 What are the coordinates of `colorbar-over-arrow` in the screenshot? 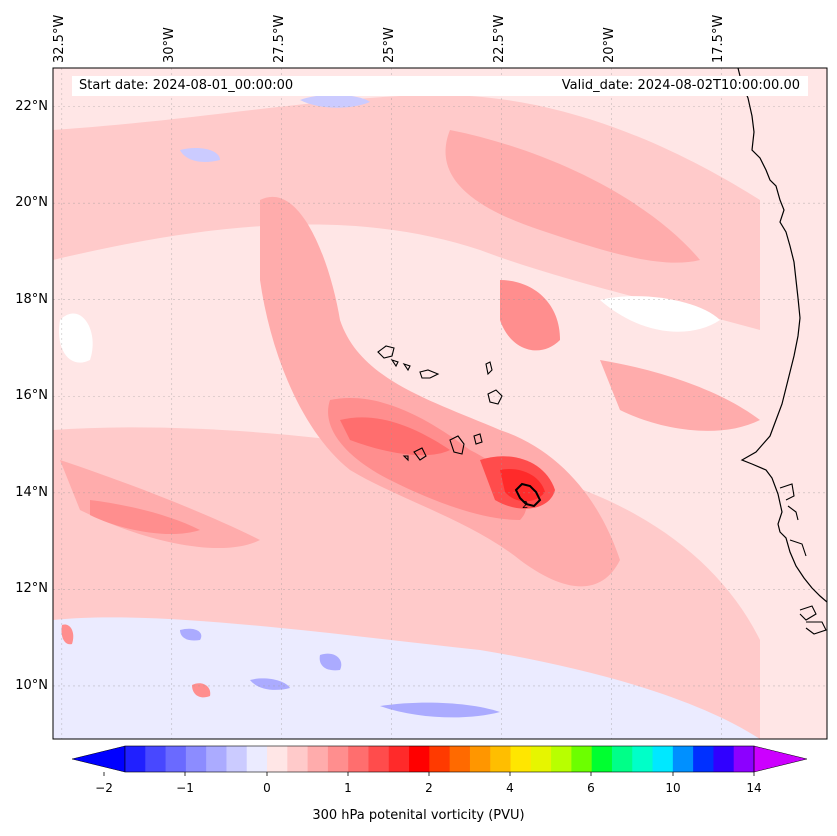 It's located at (780, 759).